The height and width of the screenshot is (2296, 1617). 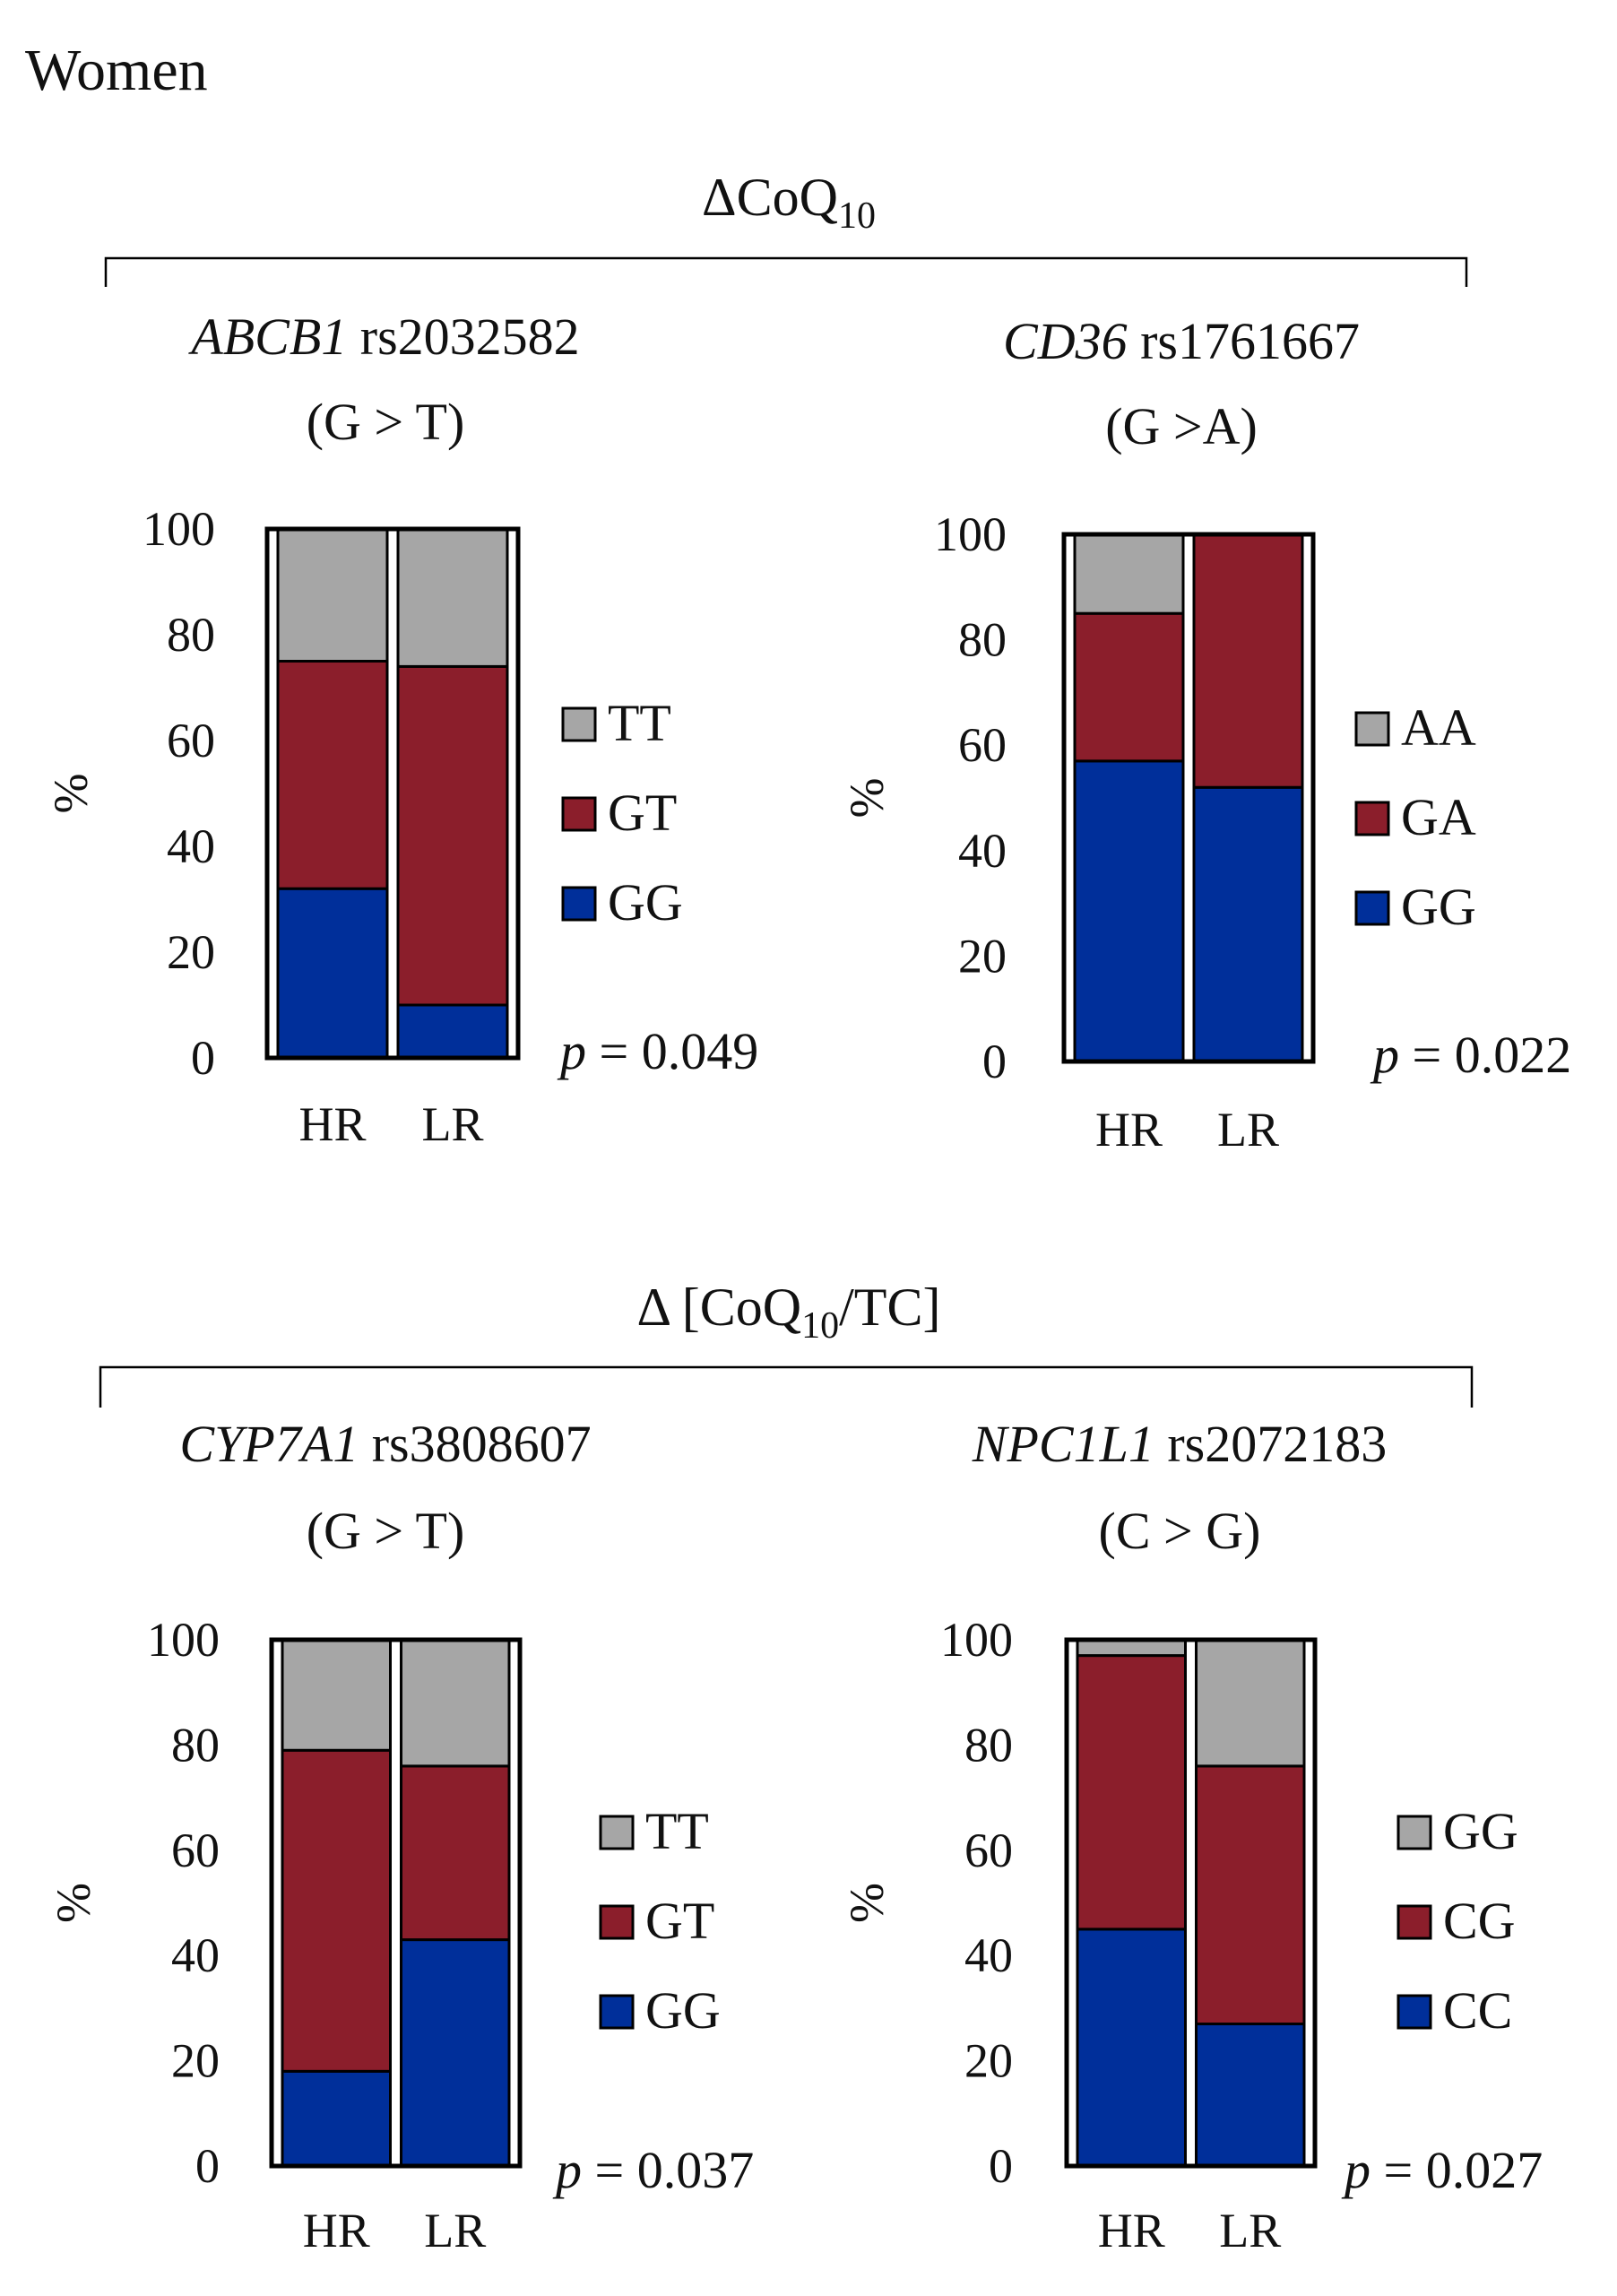 I want to click on group-bracket-coq10, so click(x=786, y=271).